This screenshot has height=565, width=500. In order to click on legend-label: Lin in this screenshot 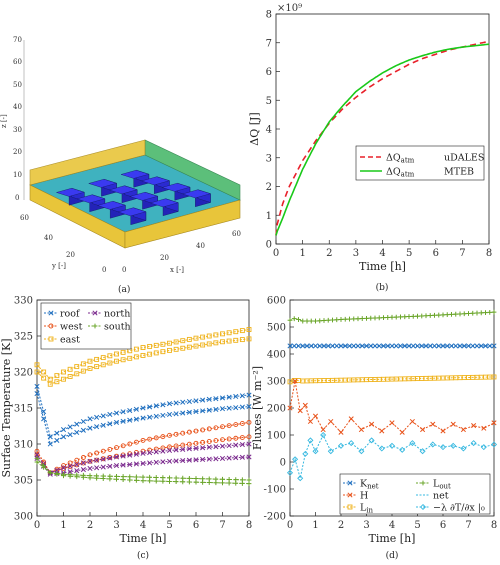, I will do `click(367, 509)`.